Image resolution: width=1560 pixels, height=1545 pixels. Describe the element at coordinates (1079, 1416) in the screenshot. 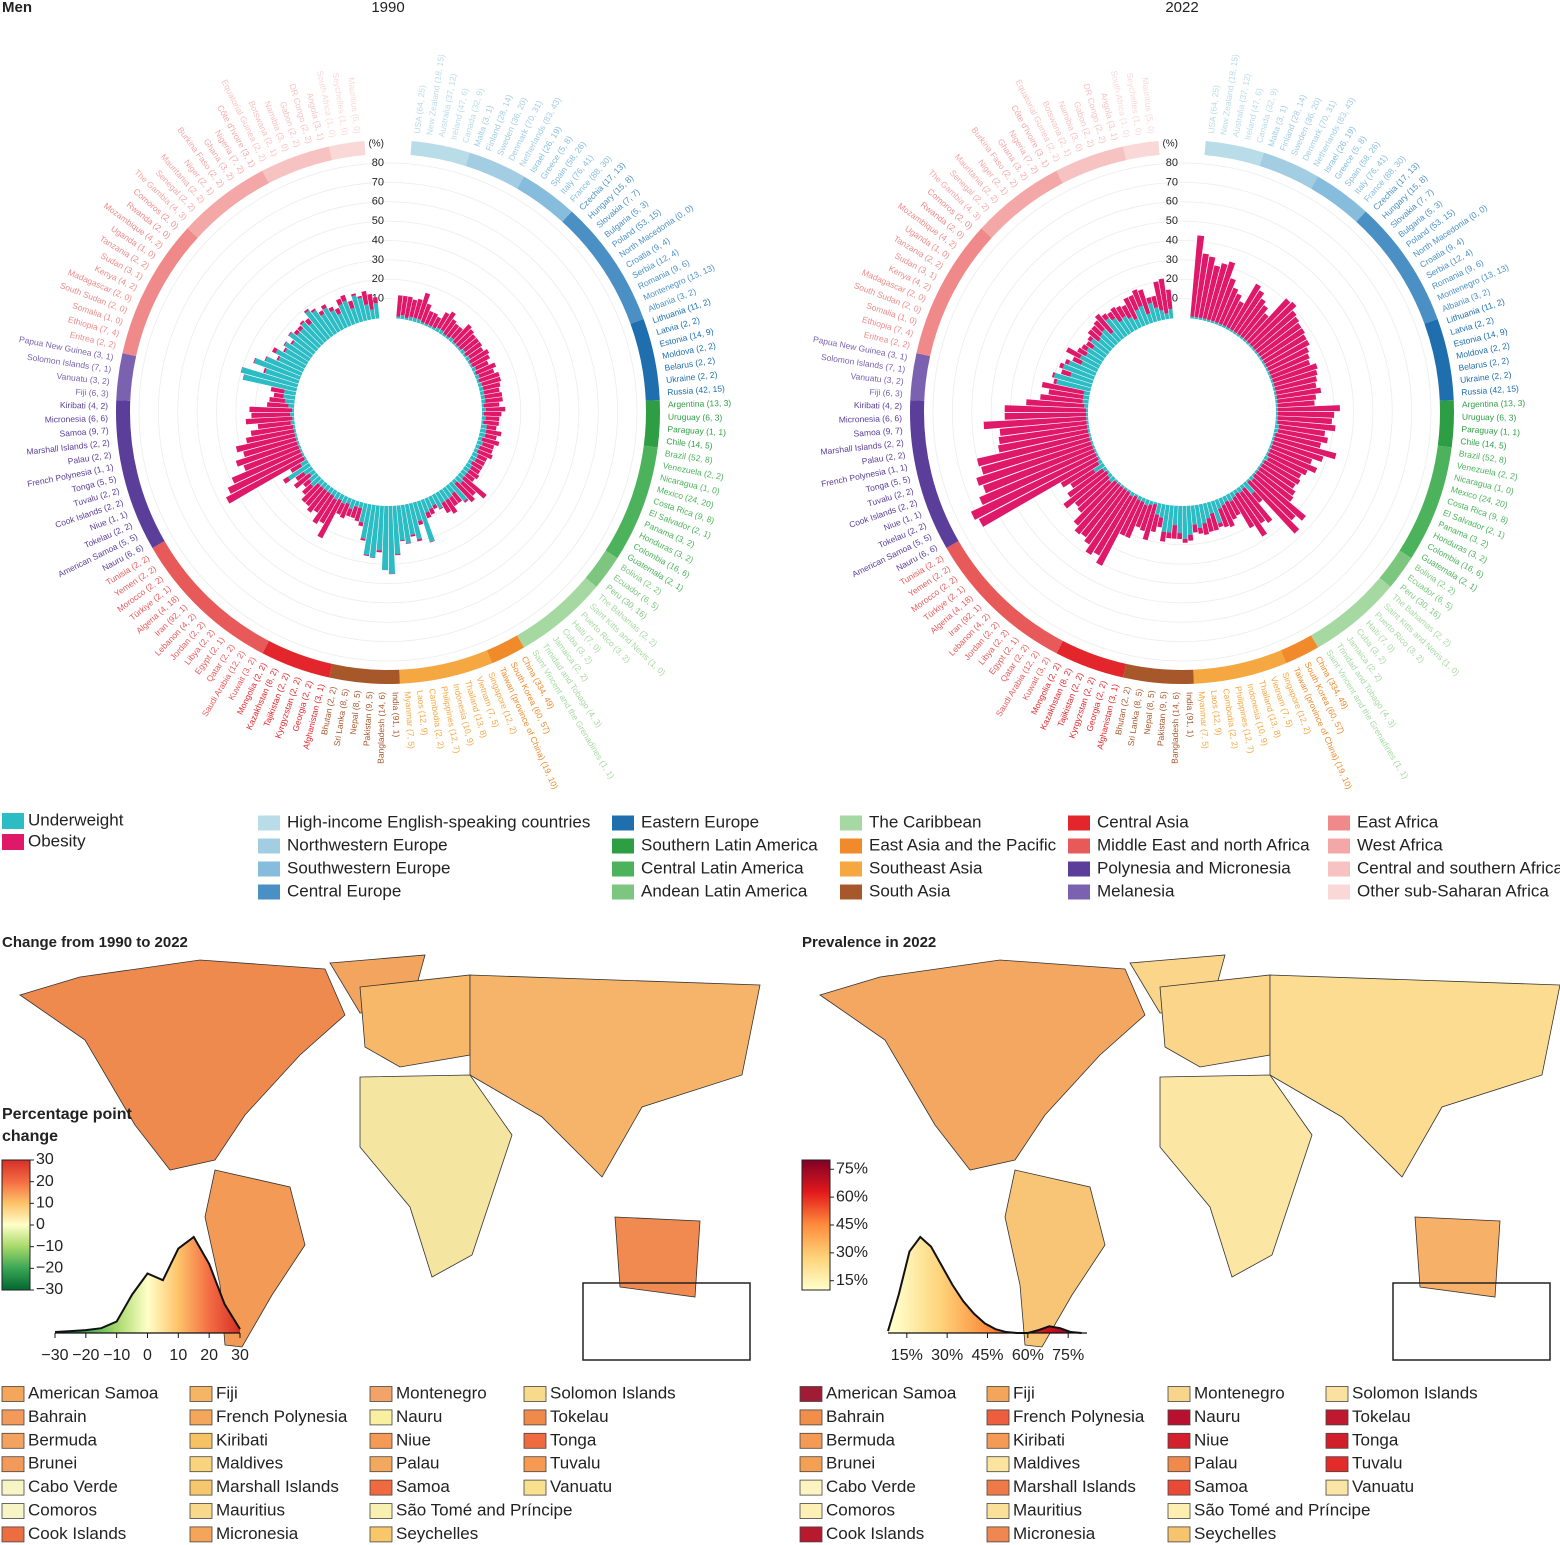

I see `legend-label: French Polynesia` at that location.